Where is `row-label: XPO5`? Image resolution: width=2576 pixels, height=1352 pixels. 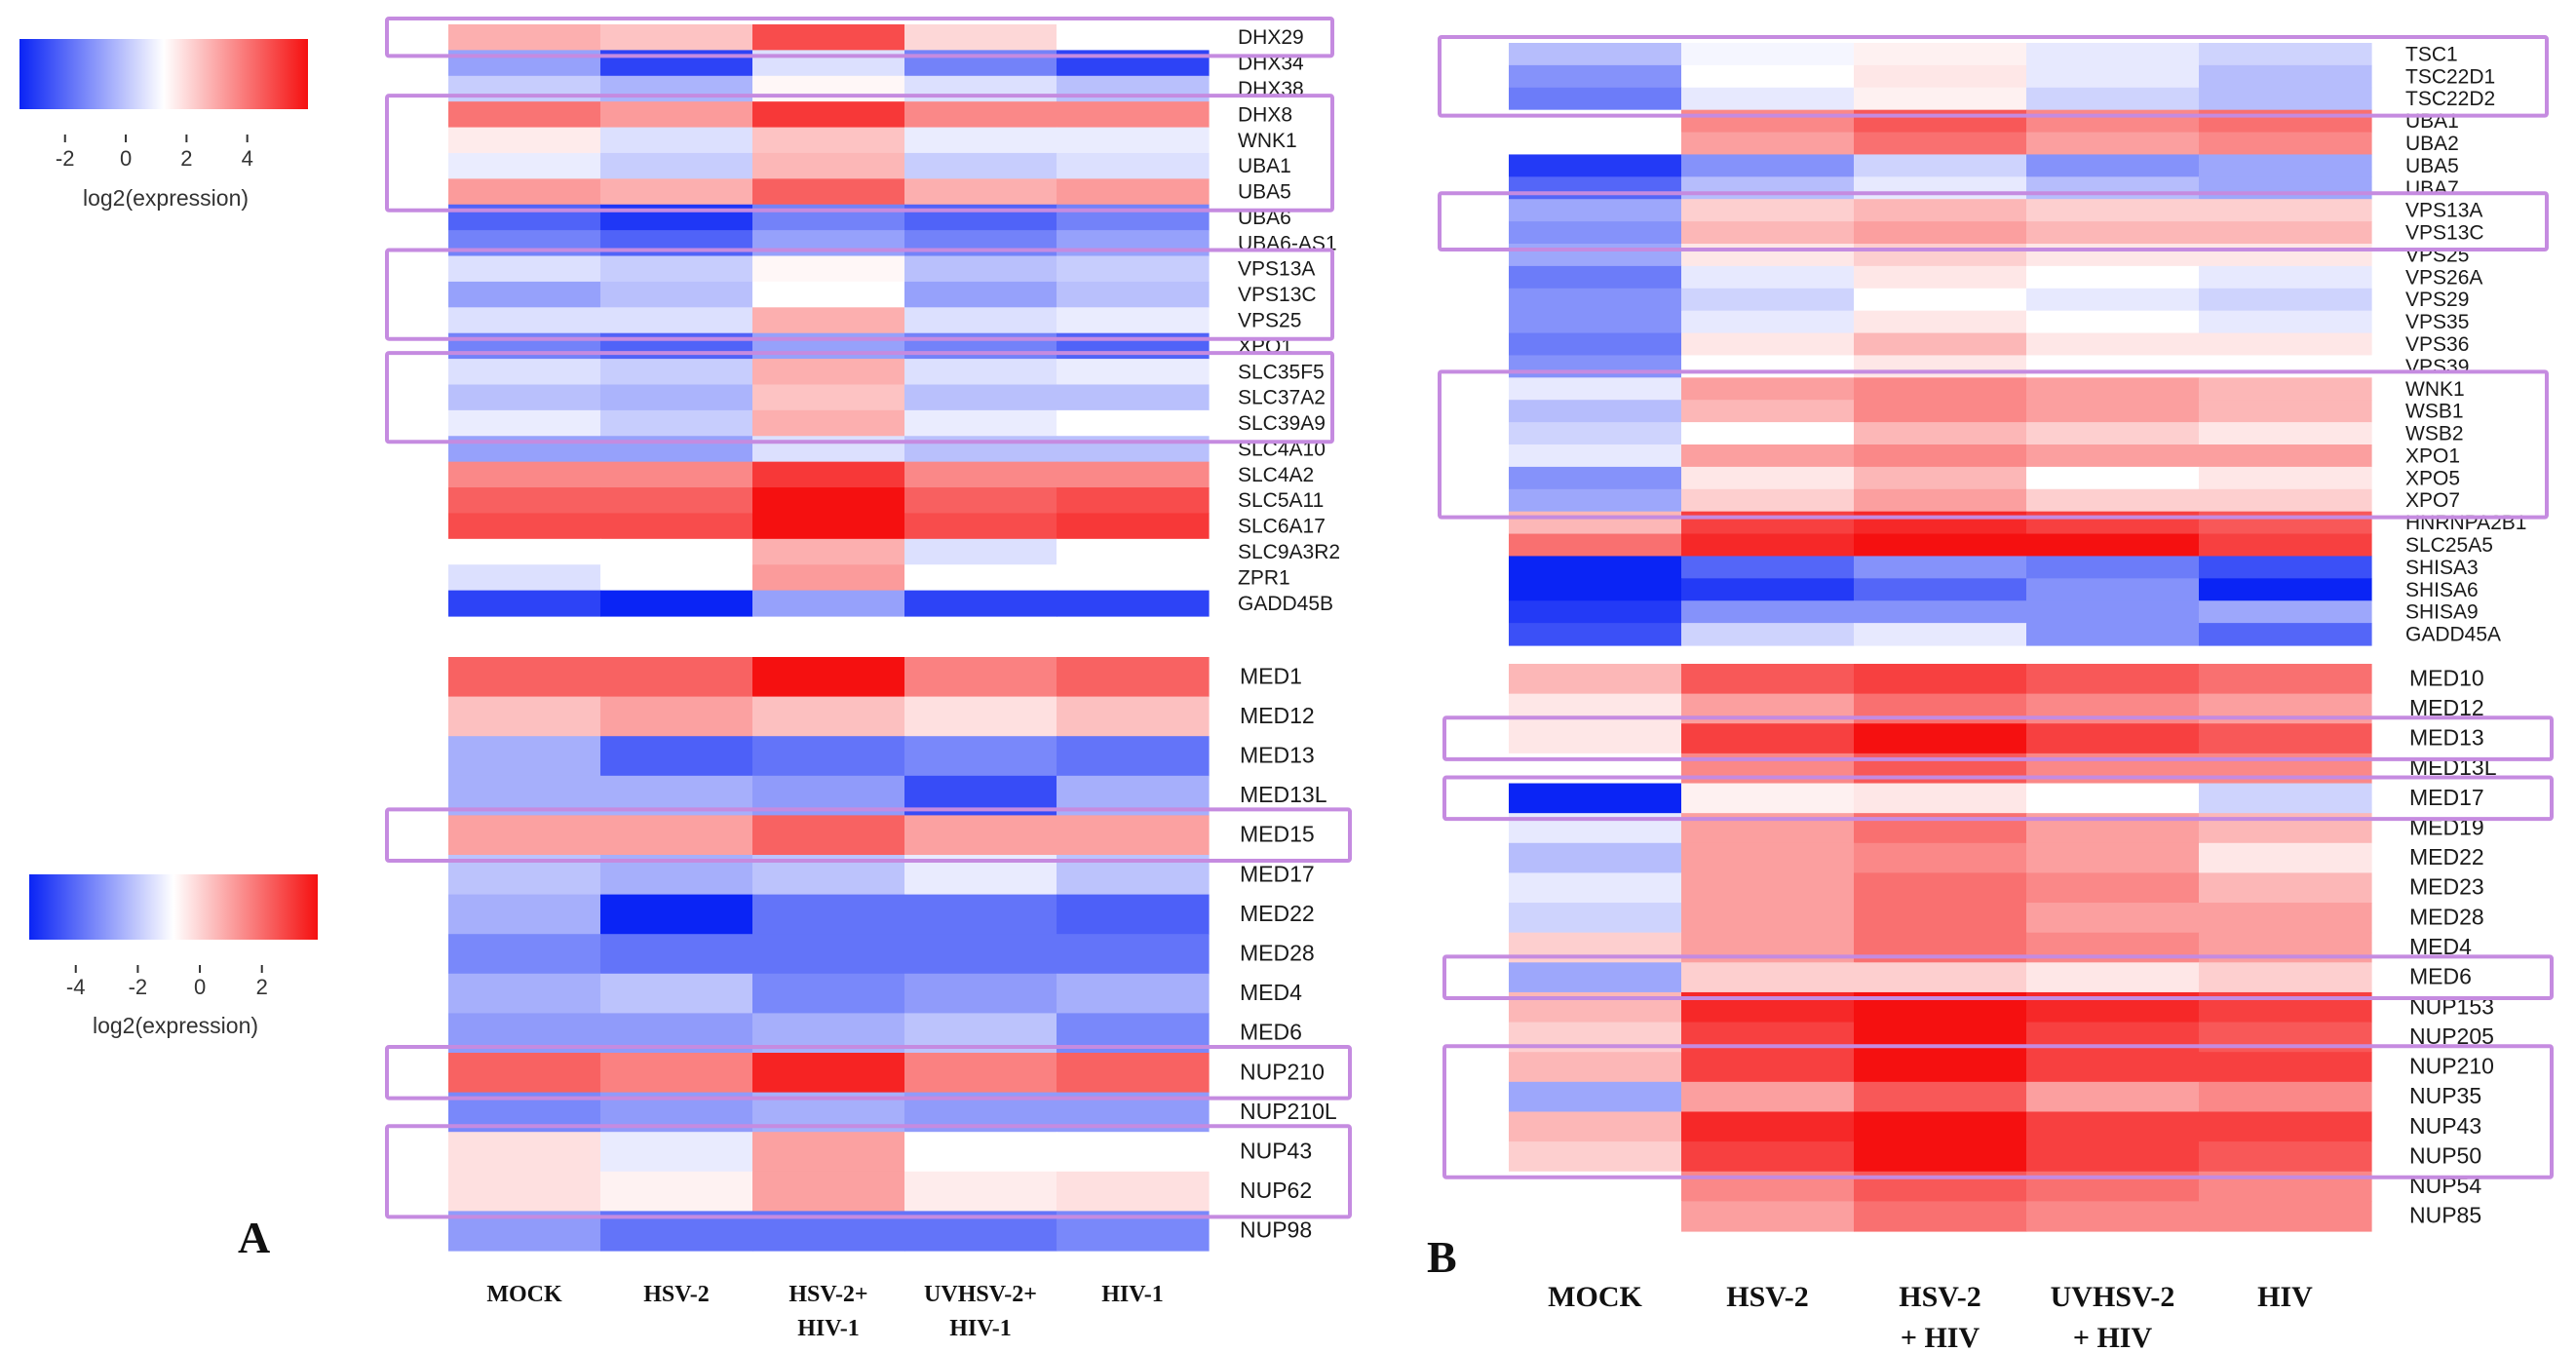
row-label: XPO5 is located at coordinates (2432, 478).